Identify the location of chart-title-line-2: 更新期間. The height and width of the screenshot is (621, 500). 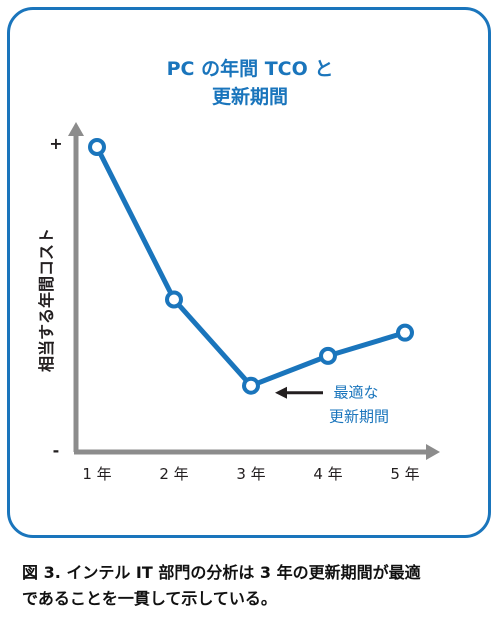
(249, 97).